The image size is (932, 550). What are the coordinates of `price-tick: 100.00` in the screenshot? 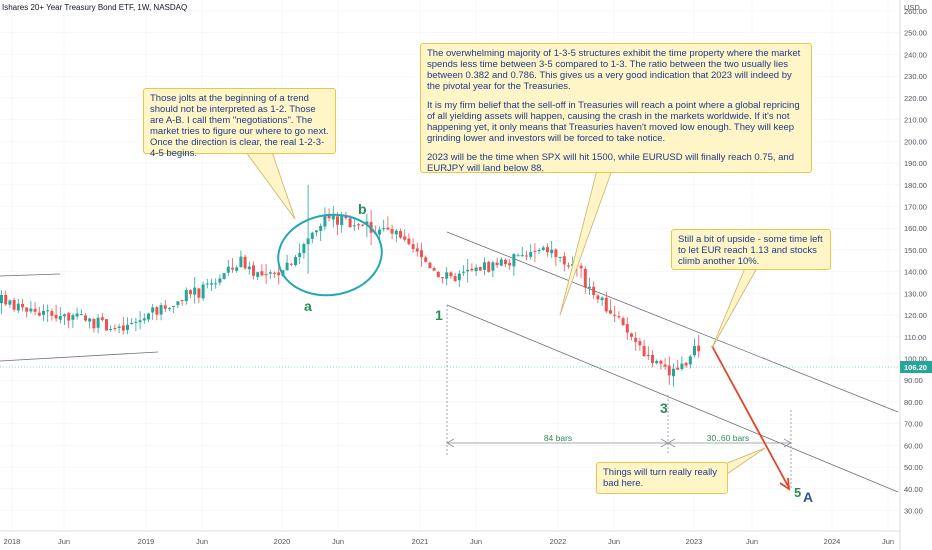 It's located at (915, 359).